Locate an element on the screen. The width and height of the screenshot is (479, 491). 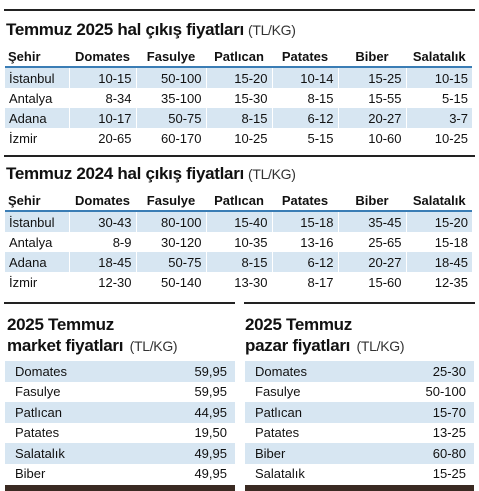
pazar-title-line1: 2025 Temmuz is located at coordinates (298, 324).